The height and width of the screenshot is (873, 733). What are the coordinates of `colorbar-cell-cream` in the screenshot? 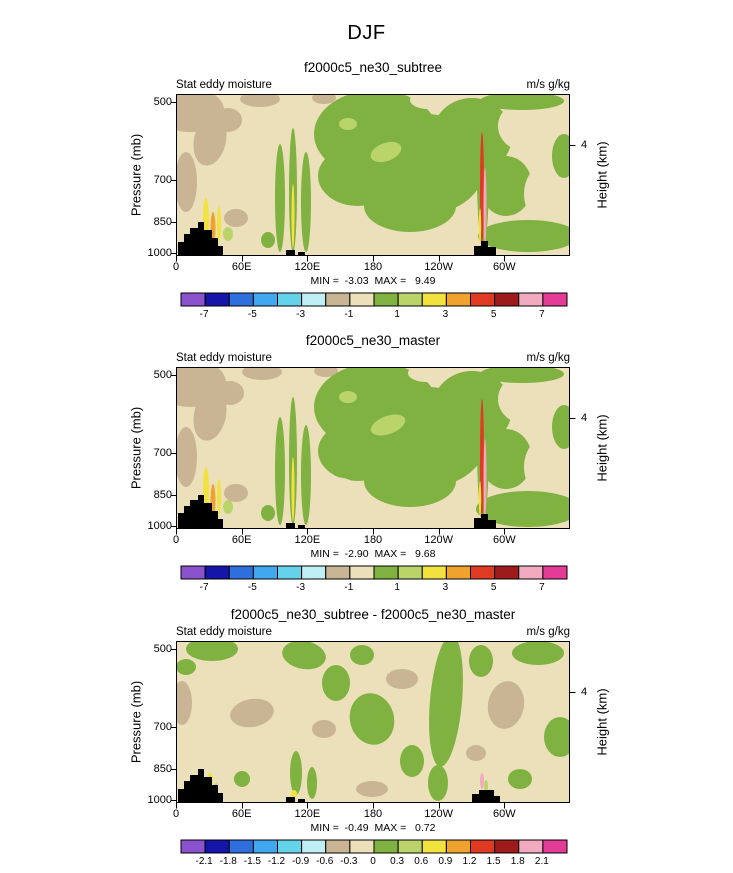 It's located at (362, 572).